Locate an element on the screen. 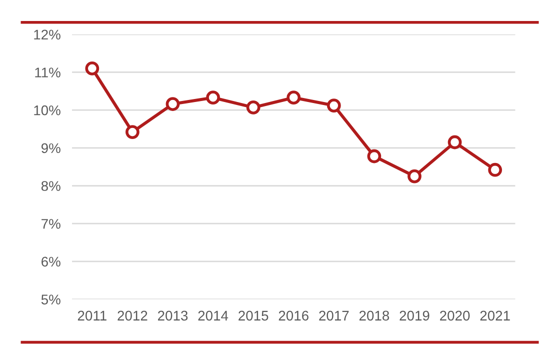  x-tick-label: 2014 is located at coordinates (213, 315).